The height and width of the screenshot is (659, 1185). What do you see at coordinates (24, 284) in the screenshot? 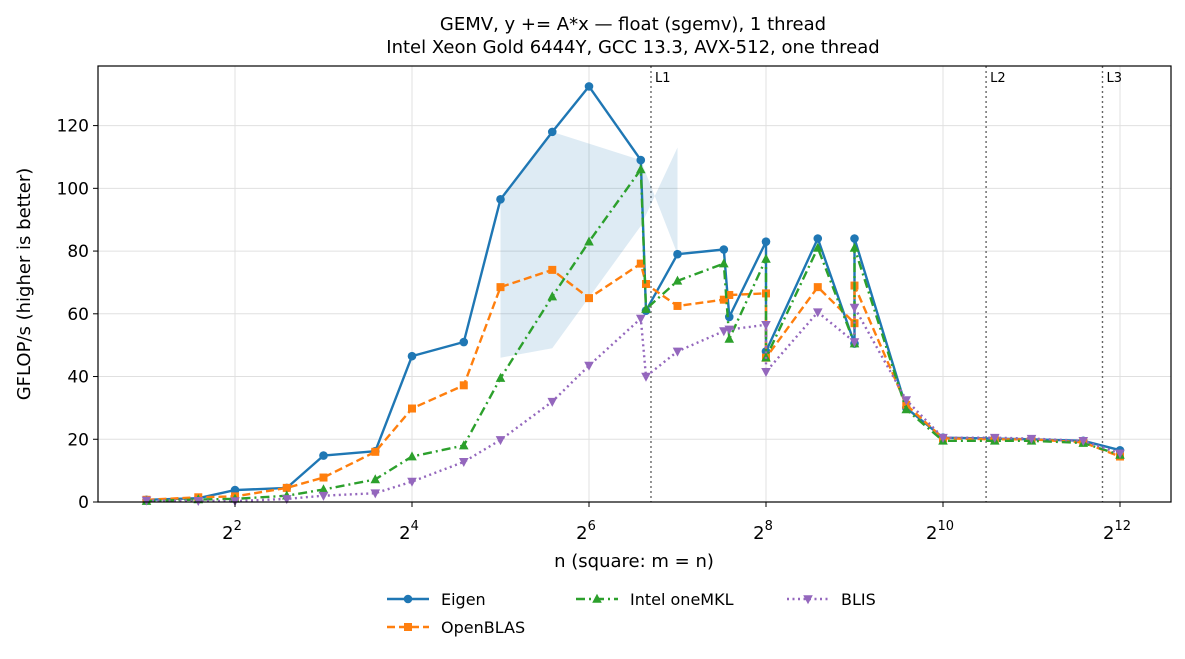
I see `y-axis-label: GFLOP/s (higher is better)` at bounding box center [24, 284].